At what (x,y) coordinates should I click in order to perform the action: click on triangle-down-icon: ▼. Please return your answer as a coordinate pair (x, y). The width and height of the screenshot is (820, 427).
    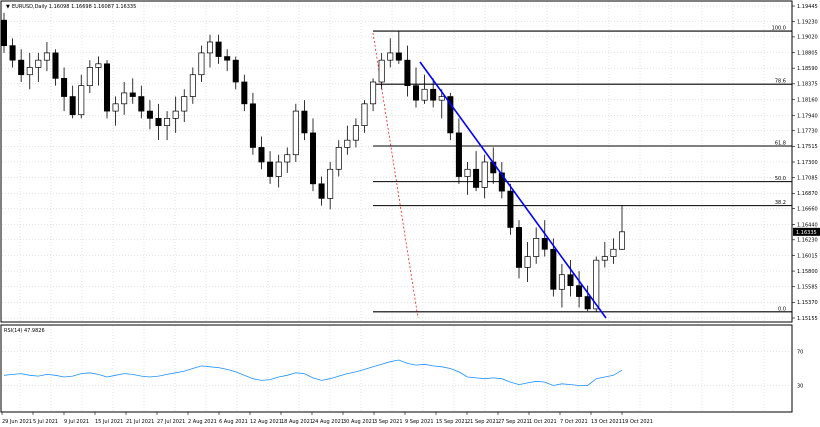
    Looking at the image, I should click on (8, 7).